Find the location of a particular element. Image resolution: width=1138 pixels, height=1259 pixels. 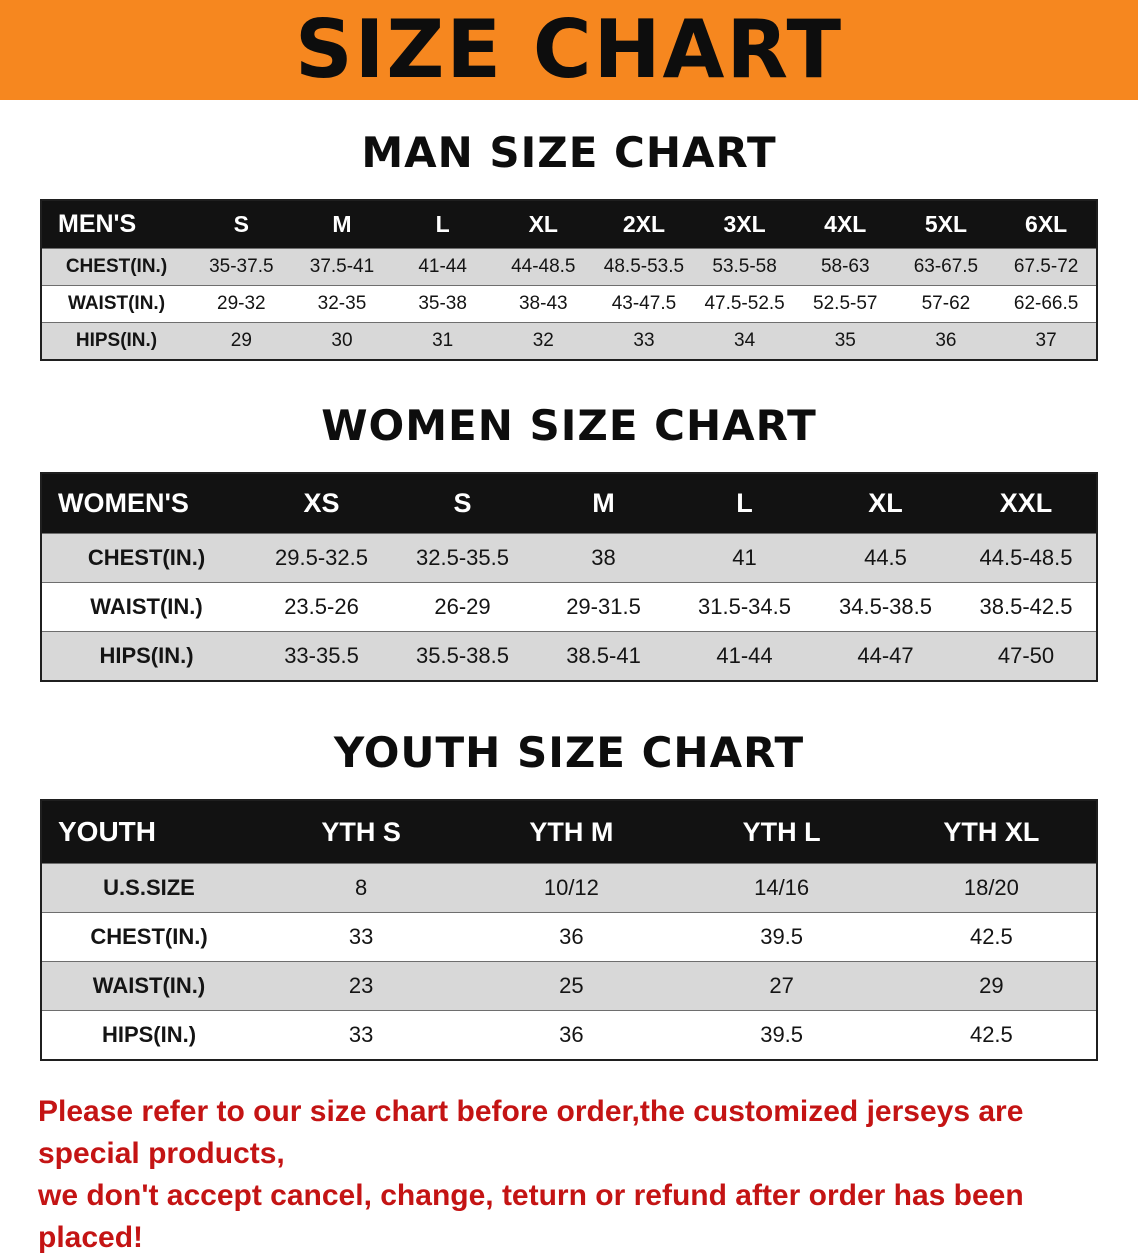

size-value-cell: 47-50 is located at coordinates (1026, 656).